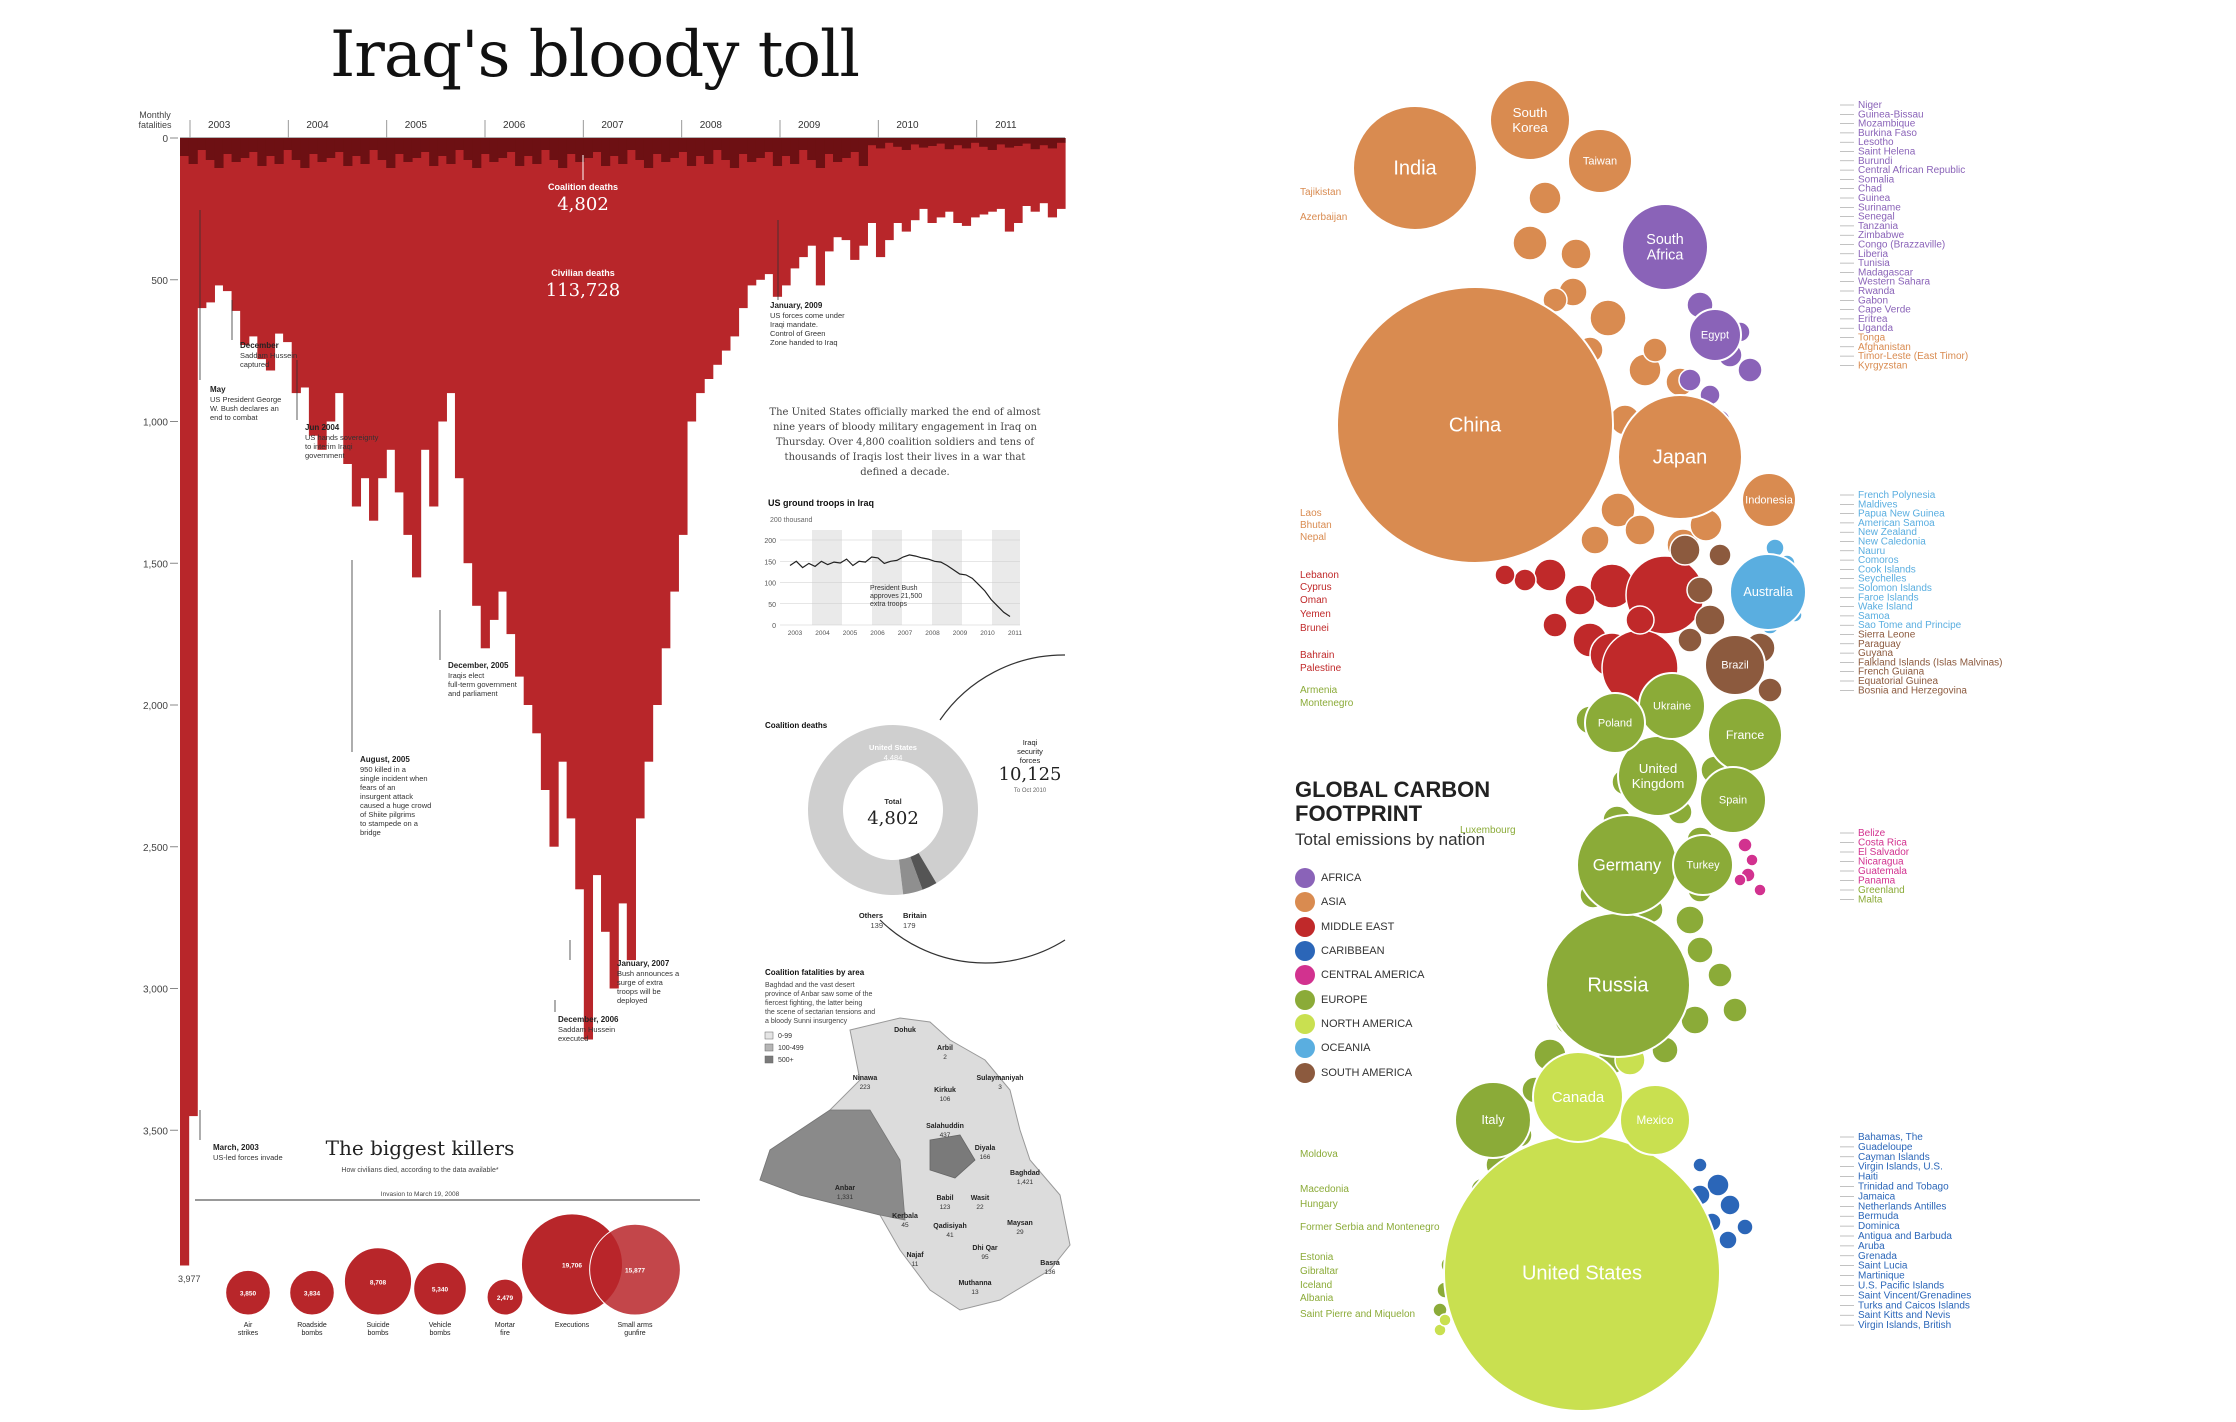 The height and width of the screenshot is (1422, 2236). Describe the element at coordinates (1025, 1182) in the screenshot. I see `map-region-value: 1,421` at that location.